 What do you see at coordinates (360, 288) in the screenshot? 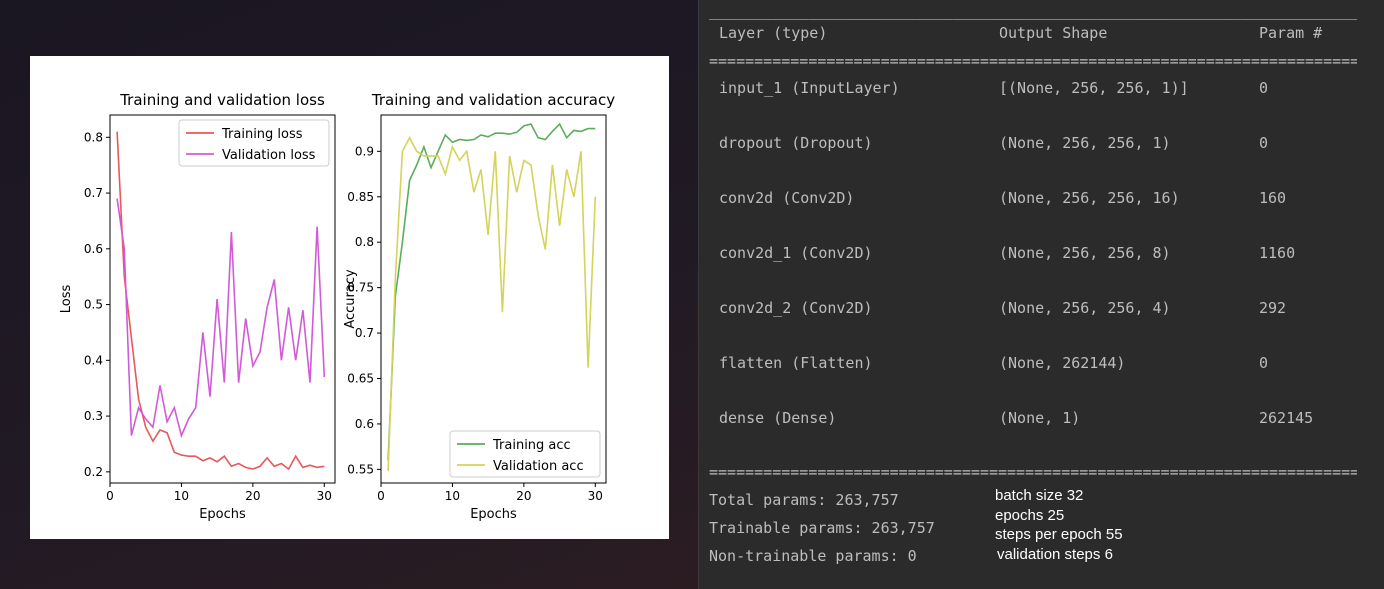
I see `y-tick-label: 0.75` at bounding box center [360, 288].